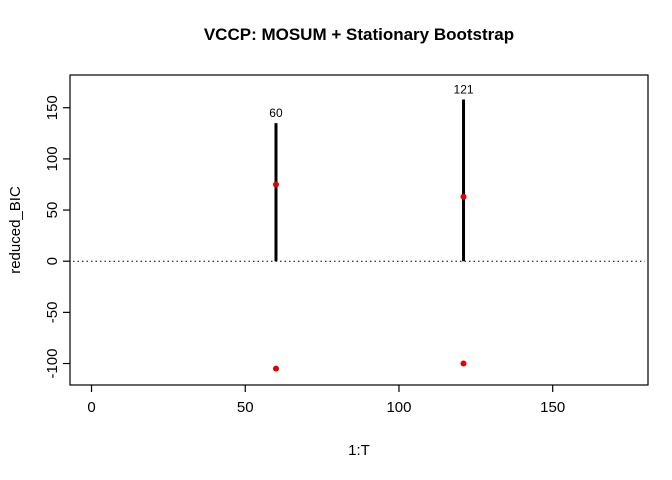  What do you see at coordinates (91, 407) in the screenshot?
I see `x-tick-label: 0` at bounding box center [91, 407].